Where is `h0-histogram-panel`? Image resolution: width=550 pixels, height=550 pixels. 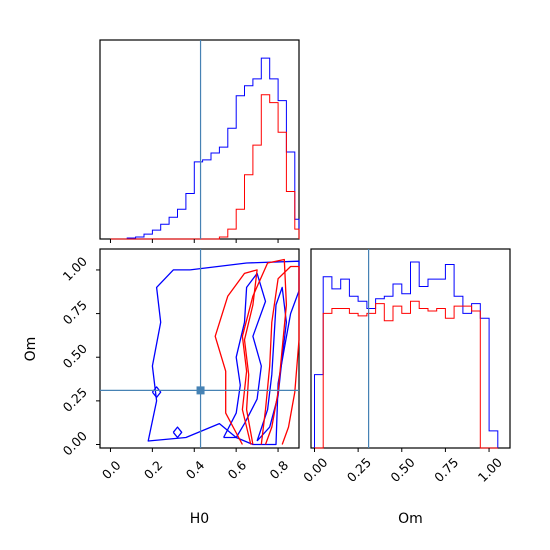
h0-histogram-panel is located at coordinates (199, 141).